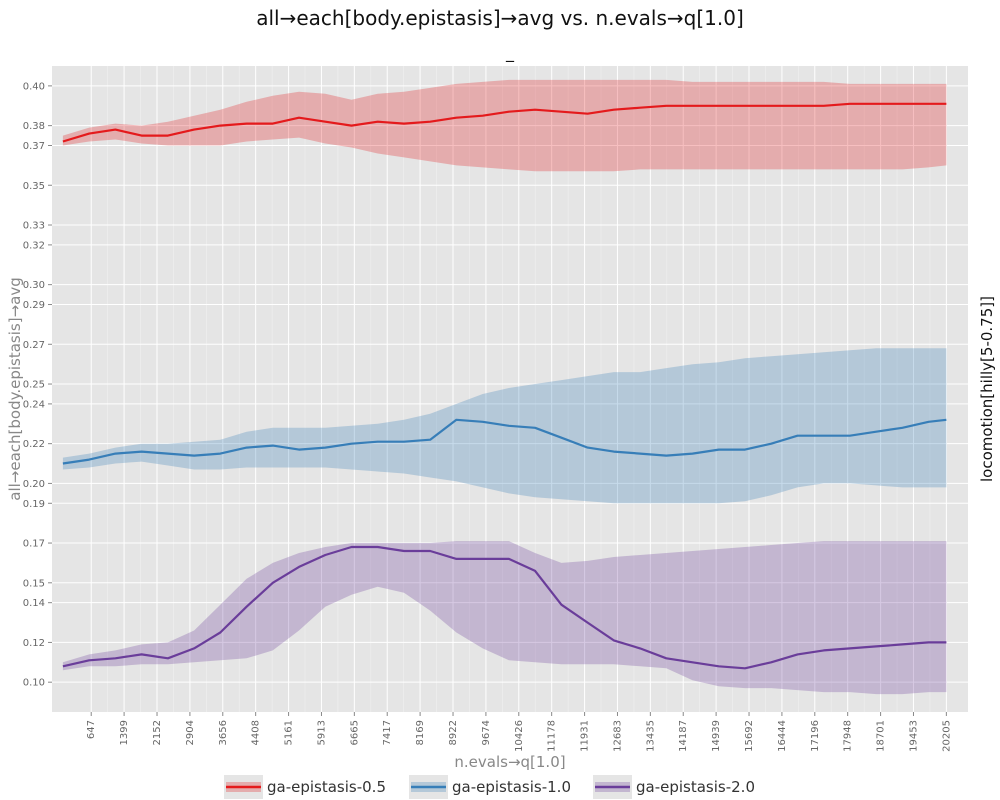 This screenshot has height=800, width=1000. I want to click on x-tick-label: 17196, so click(815, 736).